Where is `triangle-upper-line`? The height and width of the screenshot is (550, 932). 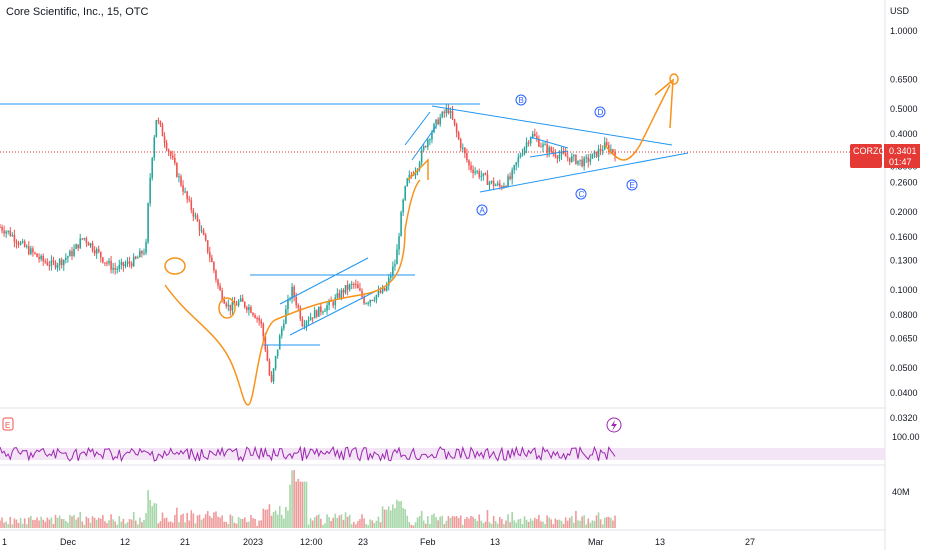 triangle-upper-line is located at coordinates (552, 125).